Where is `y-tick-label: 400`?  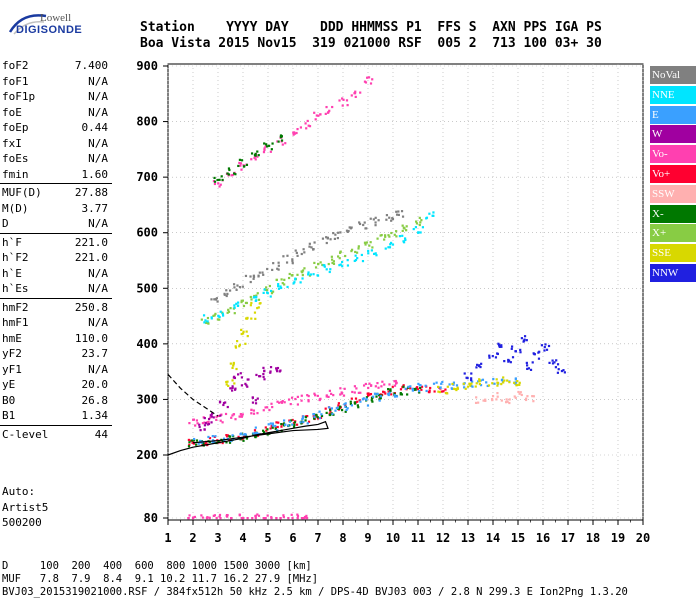
y-tick-label: 400 is located at coordinates (147, 344).